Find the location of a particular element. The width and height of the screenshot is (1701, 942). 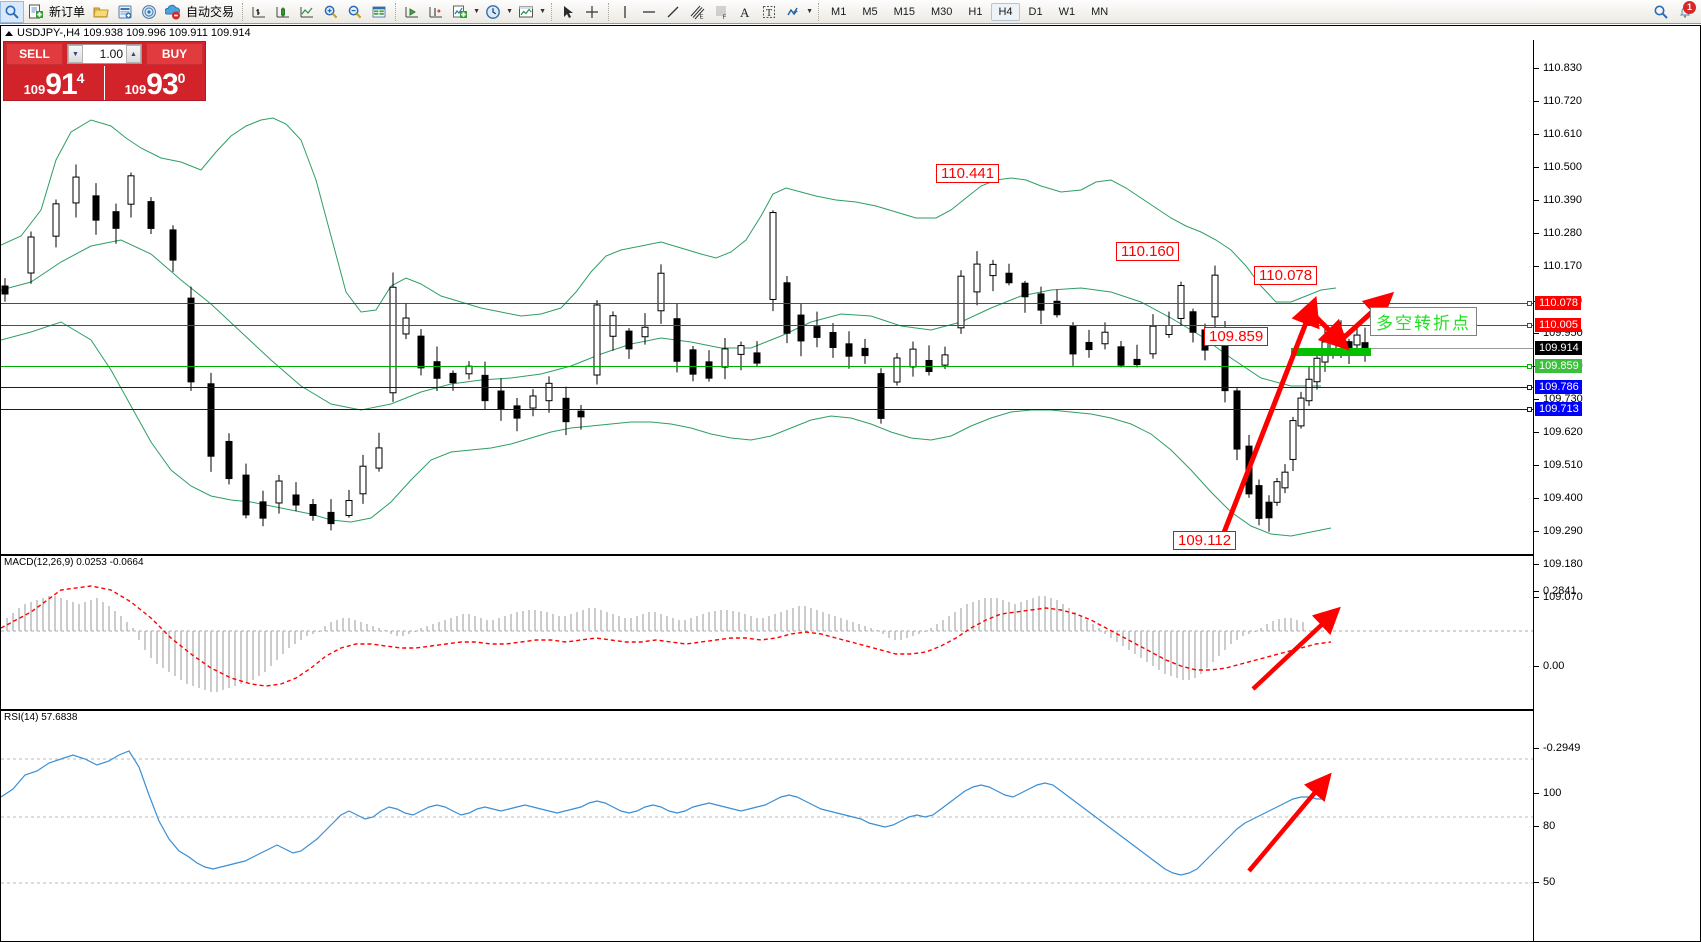

rsi-tick-80: 80 is located at coordinates (1544, 826).